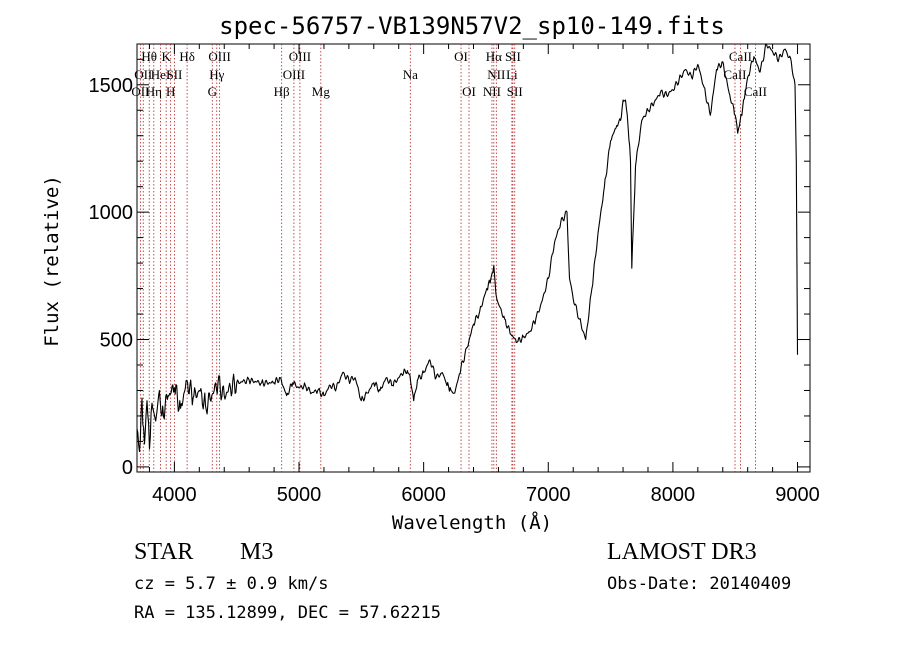 The image size is (900, 649). I want to click on spectral-line-label: HeI, so click(161, 74).